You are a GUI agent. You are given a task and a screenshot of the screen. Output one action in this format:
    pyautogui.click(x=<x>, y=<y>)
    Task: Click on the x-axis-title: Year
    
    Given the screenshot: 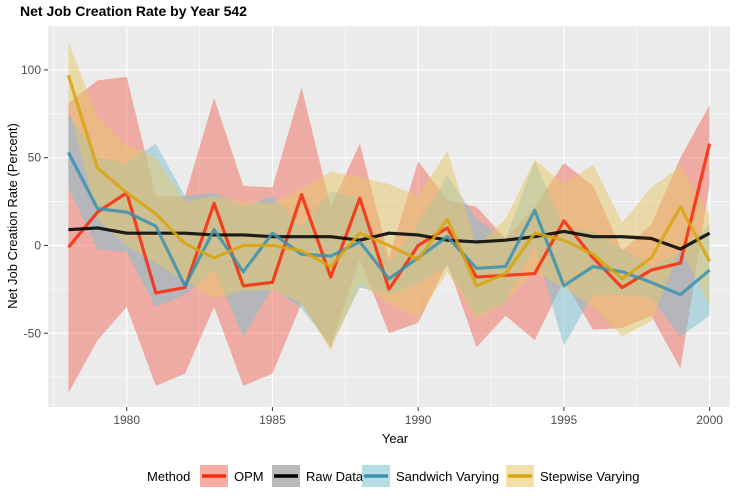 What is the action you would take?
    pyautogui.click(x=395, y=438)
    